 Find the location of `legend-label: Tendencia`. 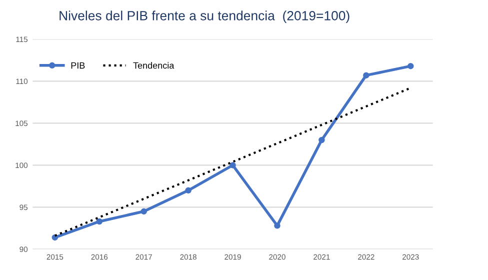

legend-label: Tendencia is located at coordinates (153, 65).